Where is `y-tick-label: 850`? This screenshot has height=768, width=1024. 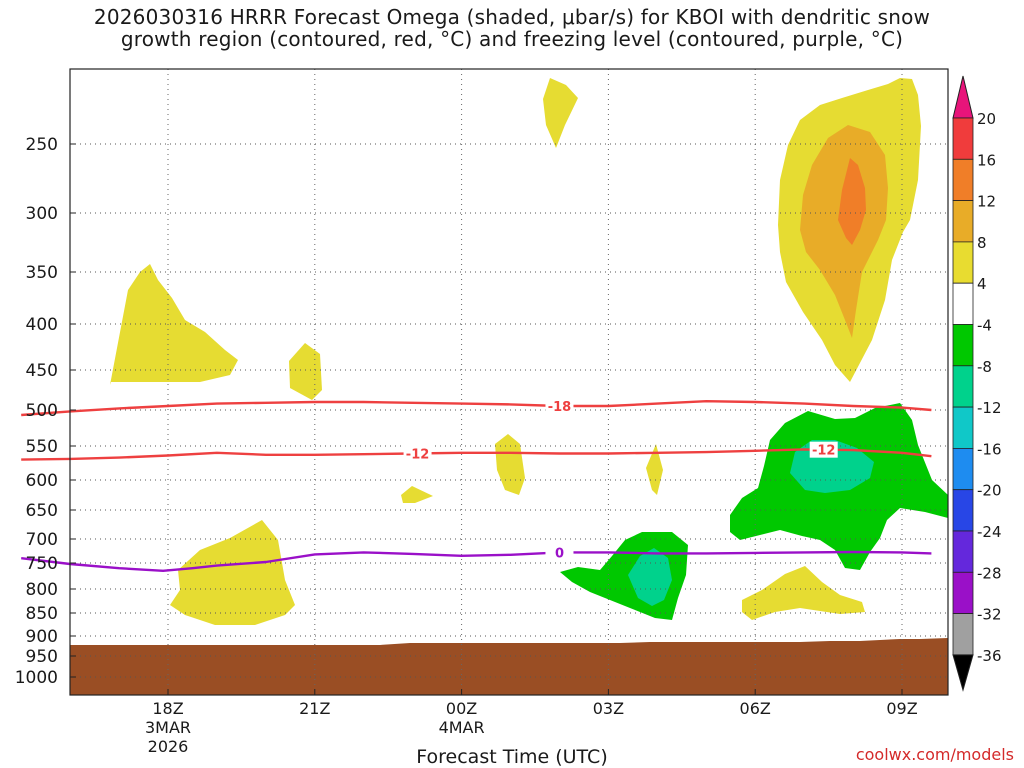
y-tick-label: 850 is located at coordinates (42, 614).